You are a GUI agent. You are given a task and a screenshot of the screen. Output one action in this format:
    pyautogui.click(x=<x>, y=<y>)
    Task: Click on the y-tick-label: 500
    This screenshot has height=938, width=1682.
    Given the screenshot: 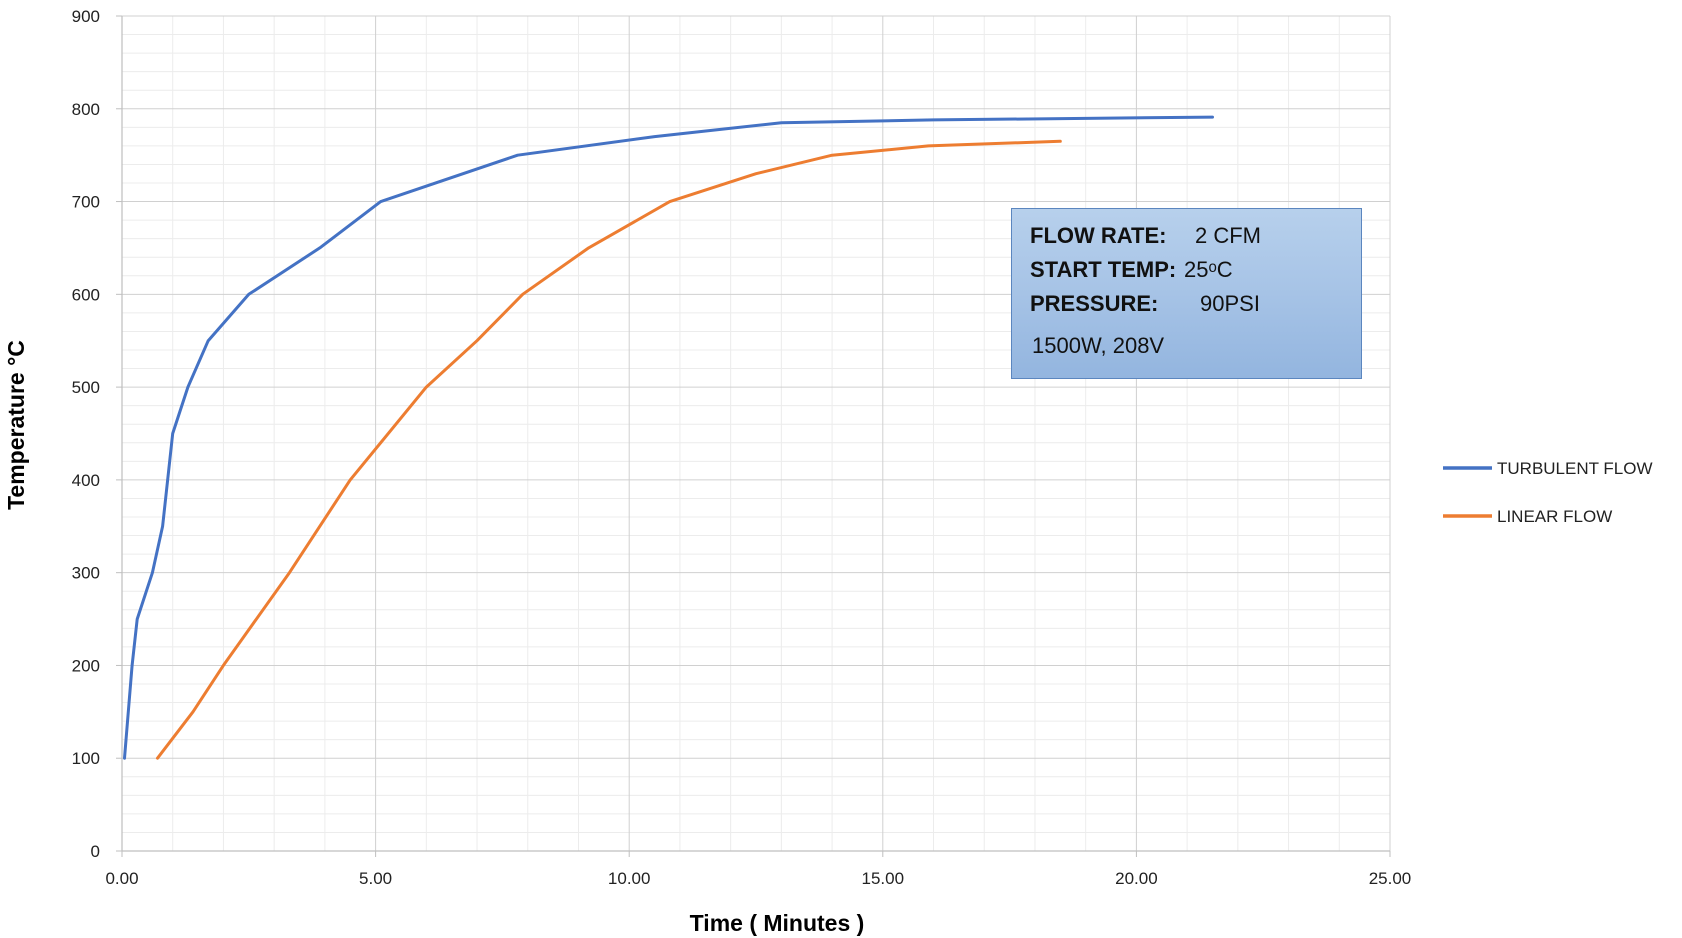 What is the action you would take?
    pyautogui.click(x=86, y=387)
    